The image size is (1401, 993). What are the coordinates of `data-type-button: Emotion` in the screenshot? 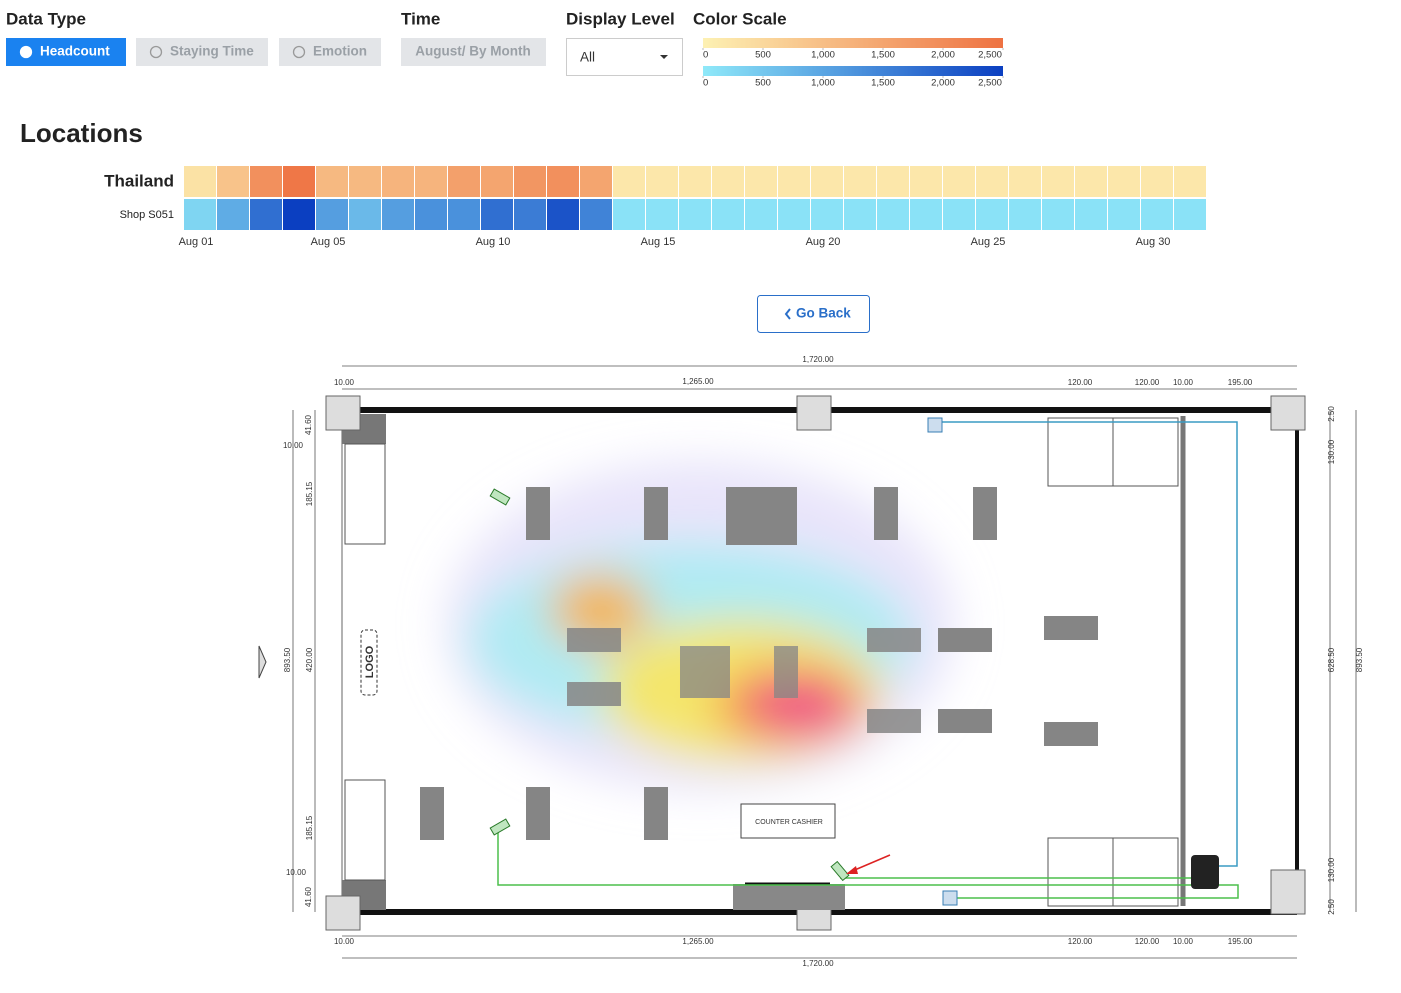 It's located at (330, 52).